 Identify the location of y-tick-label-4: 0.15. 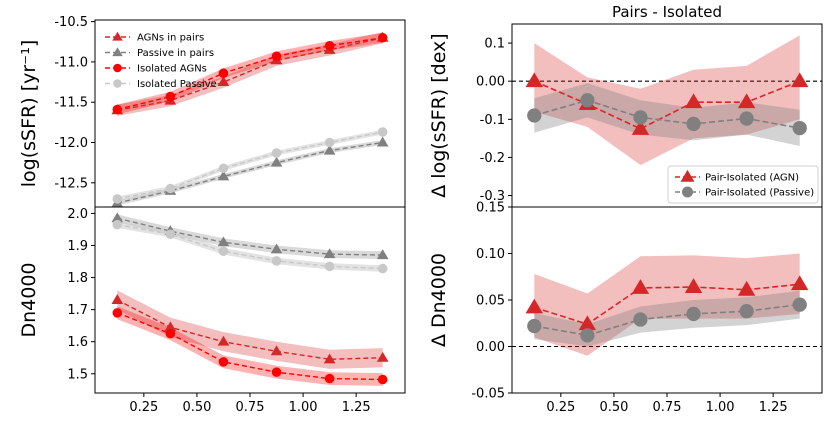
(490, 208).